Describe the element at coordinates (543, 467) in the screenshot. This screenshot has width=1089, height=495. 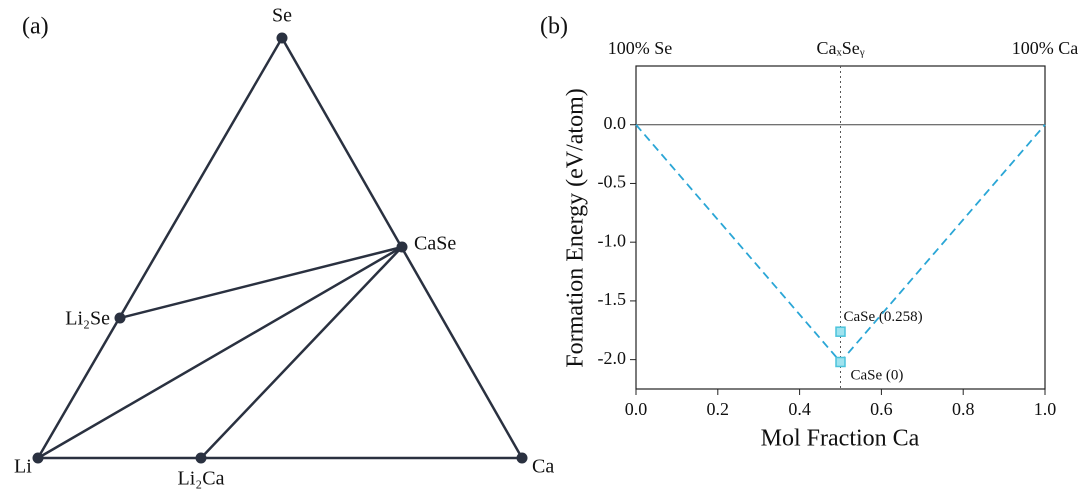
I see `node-label: Ca` at that location.